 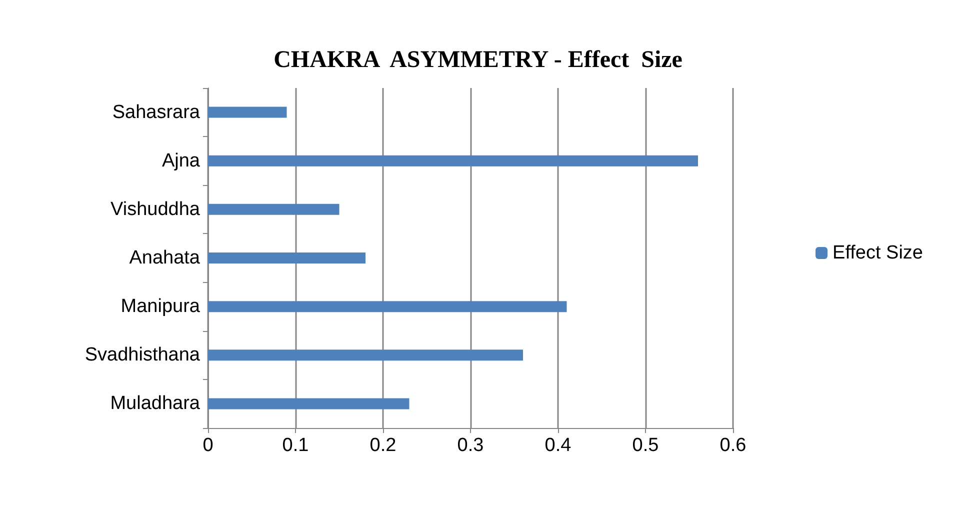 I want to click on x-tick-label: 0.3, so click(x=470, y=445).